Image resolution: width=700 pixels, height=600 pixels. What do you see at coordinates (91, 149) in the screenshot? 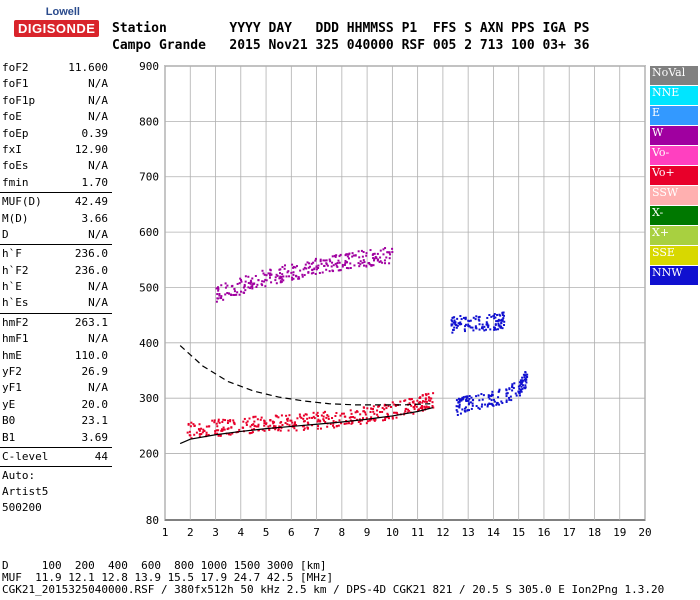
I see `param-value: 12.90` at bounding box center [91, 149].